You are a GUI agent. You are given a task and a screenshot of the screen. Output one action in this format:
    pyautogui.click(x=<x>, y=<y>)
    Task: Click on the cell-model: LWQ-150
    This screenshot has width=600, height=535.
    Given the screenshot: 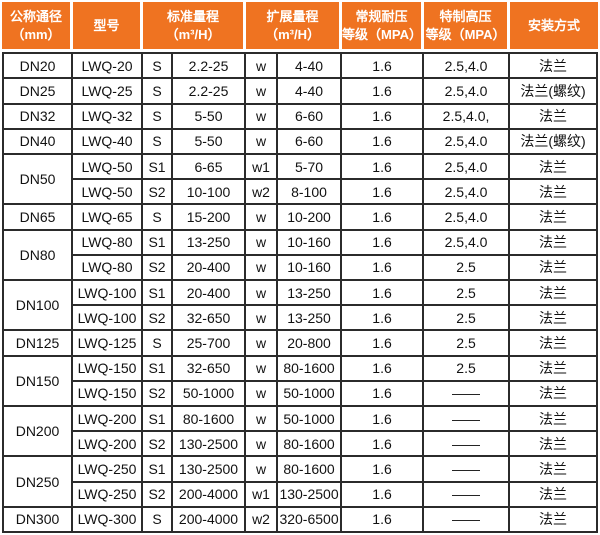 What is the action you would take?
    pyautogui.click(x=108, y=369)
    